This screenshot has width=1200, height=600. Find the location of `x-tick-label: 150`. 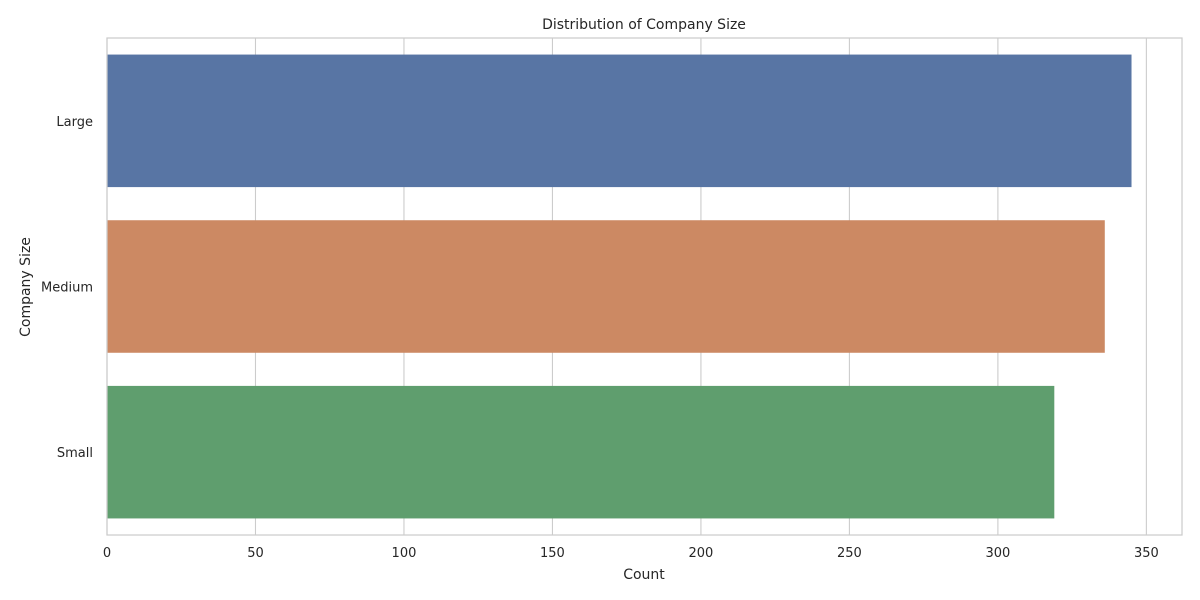

x-tick-label: 150 is located at coordinates (552, 553).